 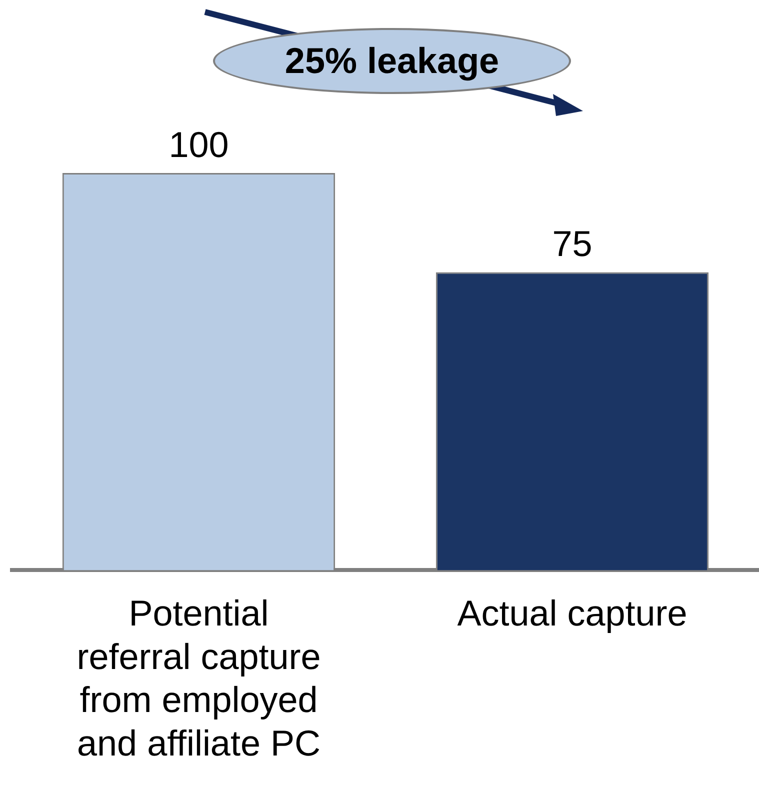 I want to click on x-tick-label: Potential referral capture from employed and affiliate PC, so click(x=198, y=678).